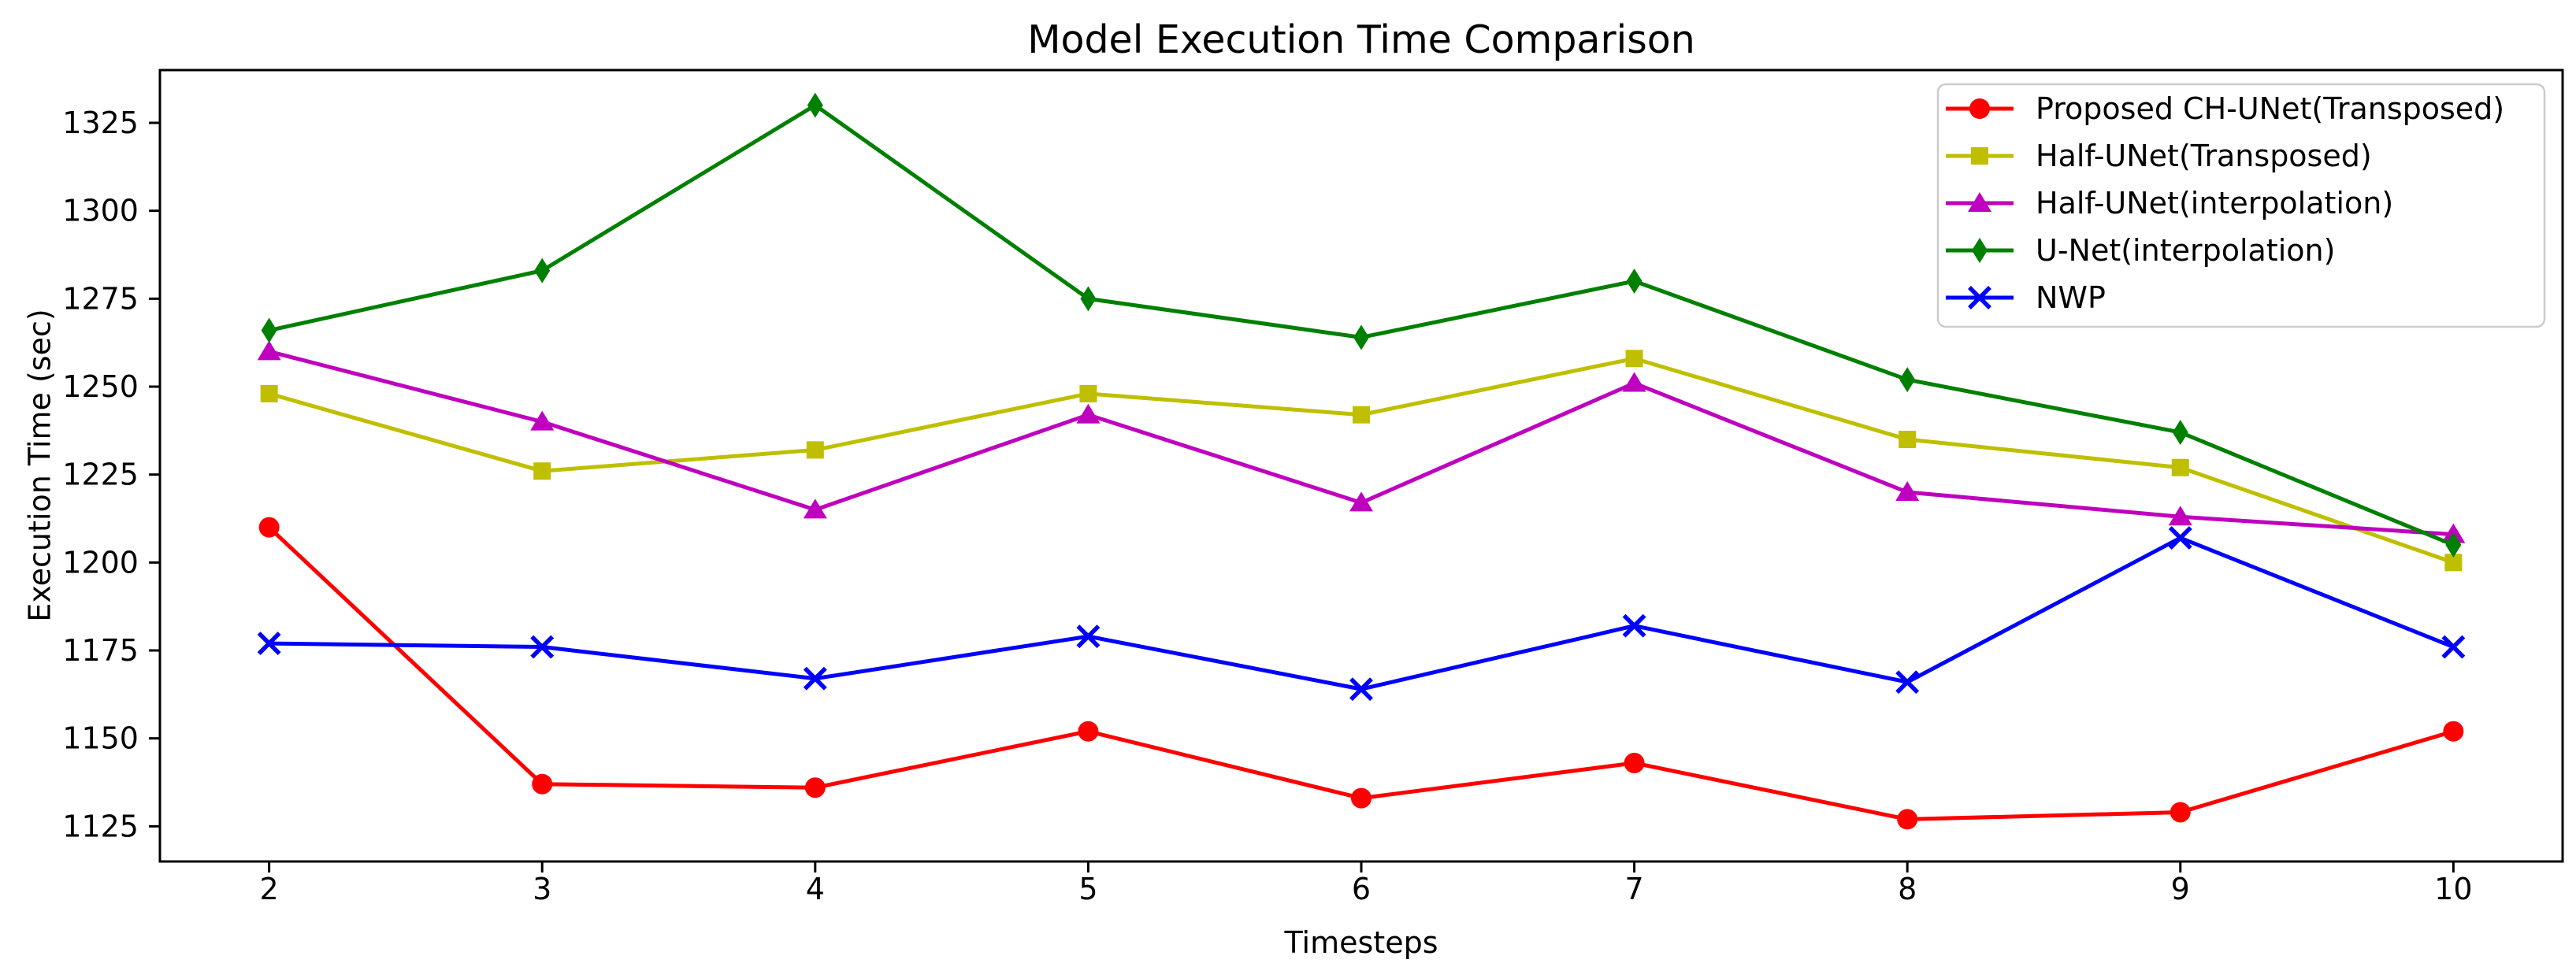 This screenshot has height=967, width=2576. Describe the element at coordinates (1361, 942) in the screenshot. I see `x-axis-label: Timesteps` at that location.